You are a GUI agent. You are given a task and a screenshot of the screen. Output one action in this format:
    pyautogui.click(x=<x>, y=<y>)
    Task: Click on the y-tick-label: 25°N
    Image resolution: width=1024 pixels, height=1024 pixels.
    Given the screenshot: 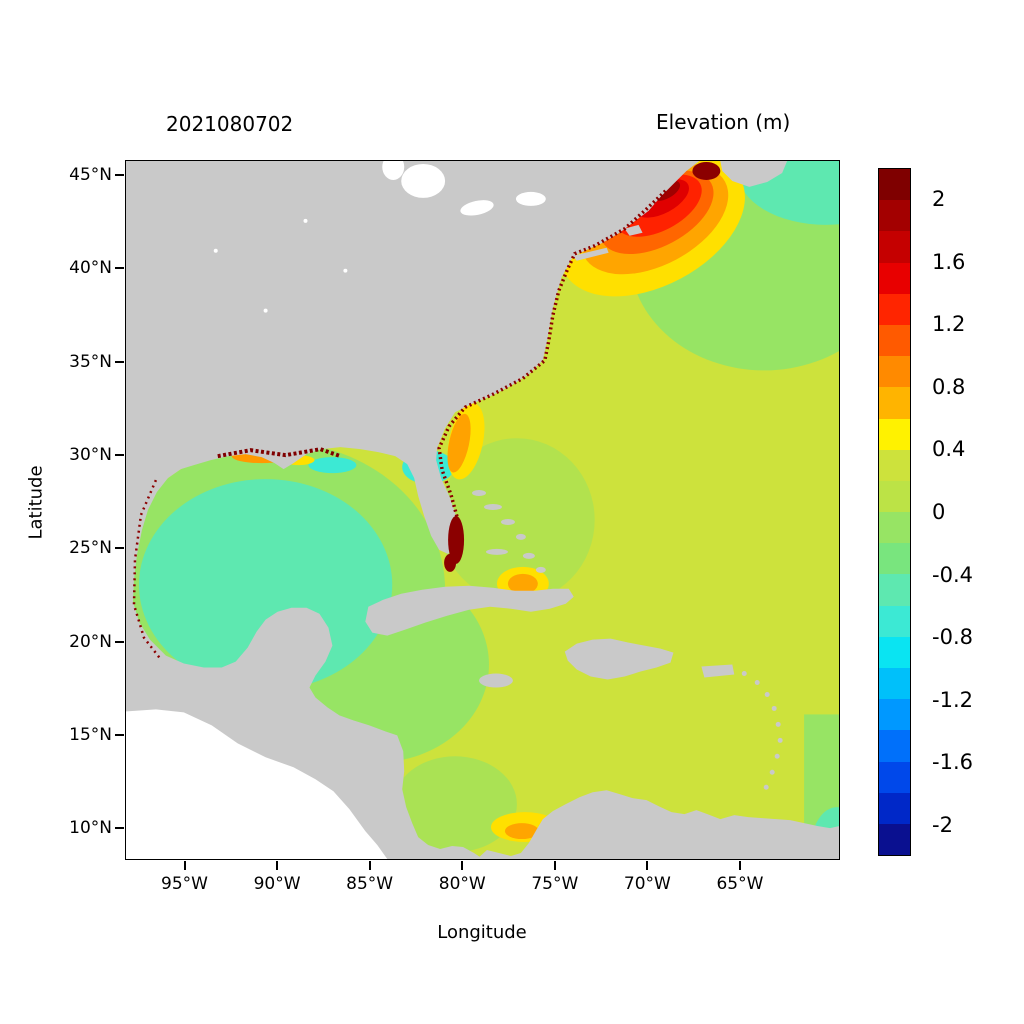 What is the action you would take?
    pyautogui.click(x=90, y=548)
    